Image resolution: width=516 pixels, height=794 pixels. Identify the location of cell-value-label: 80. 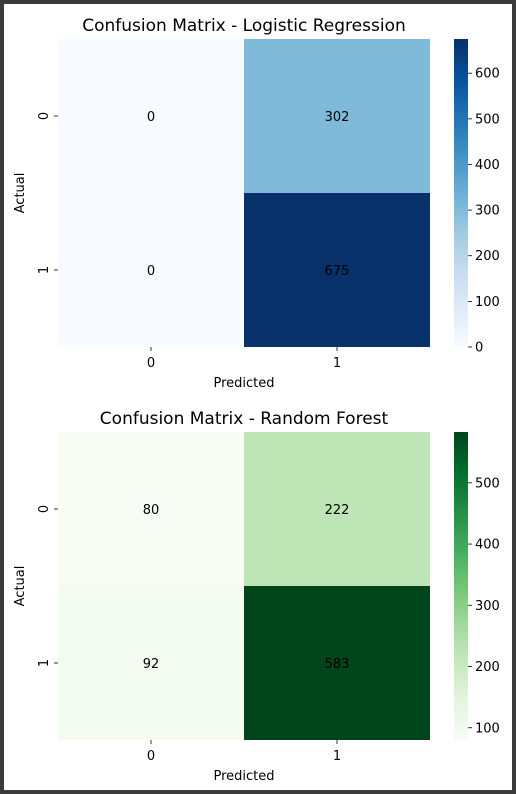
(151, 510).